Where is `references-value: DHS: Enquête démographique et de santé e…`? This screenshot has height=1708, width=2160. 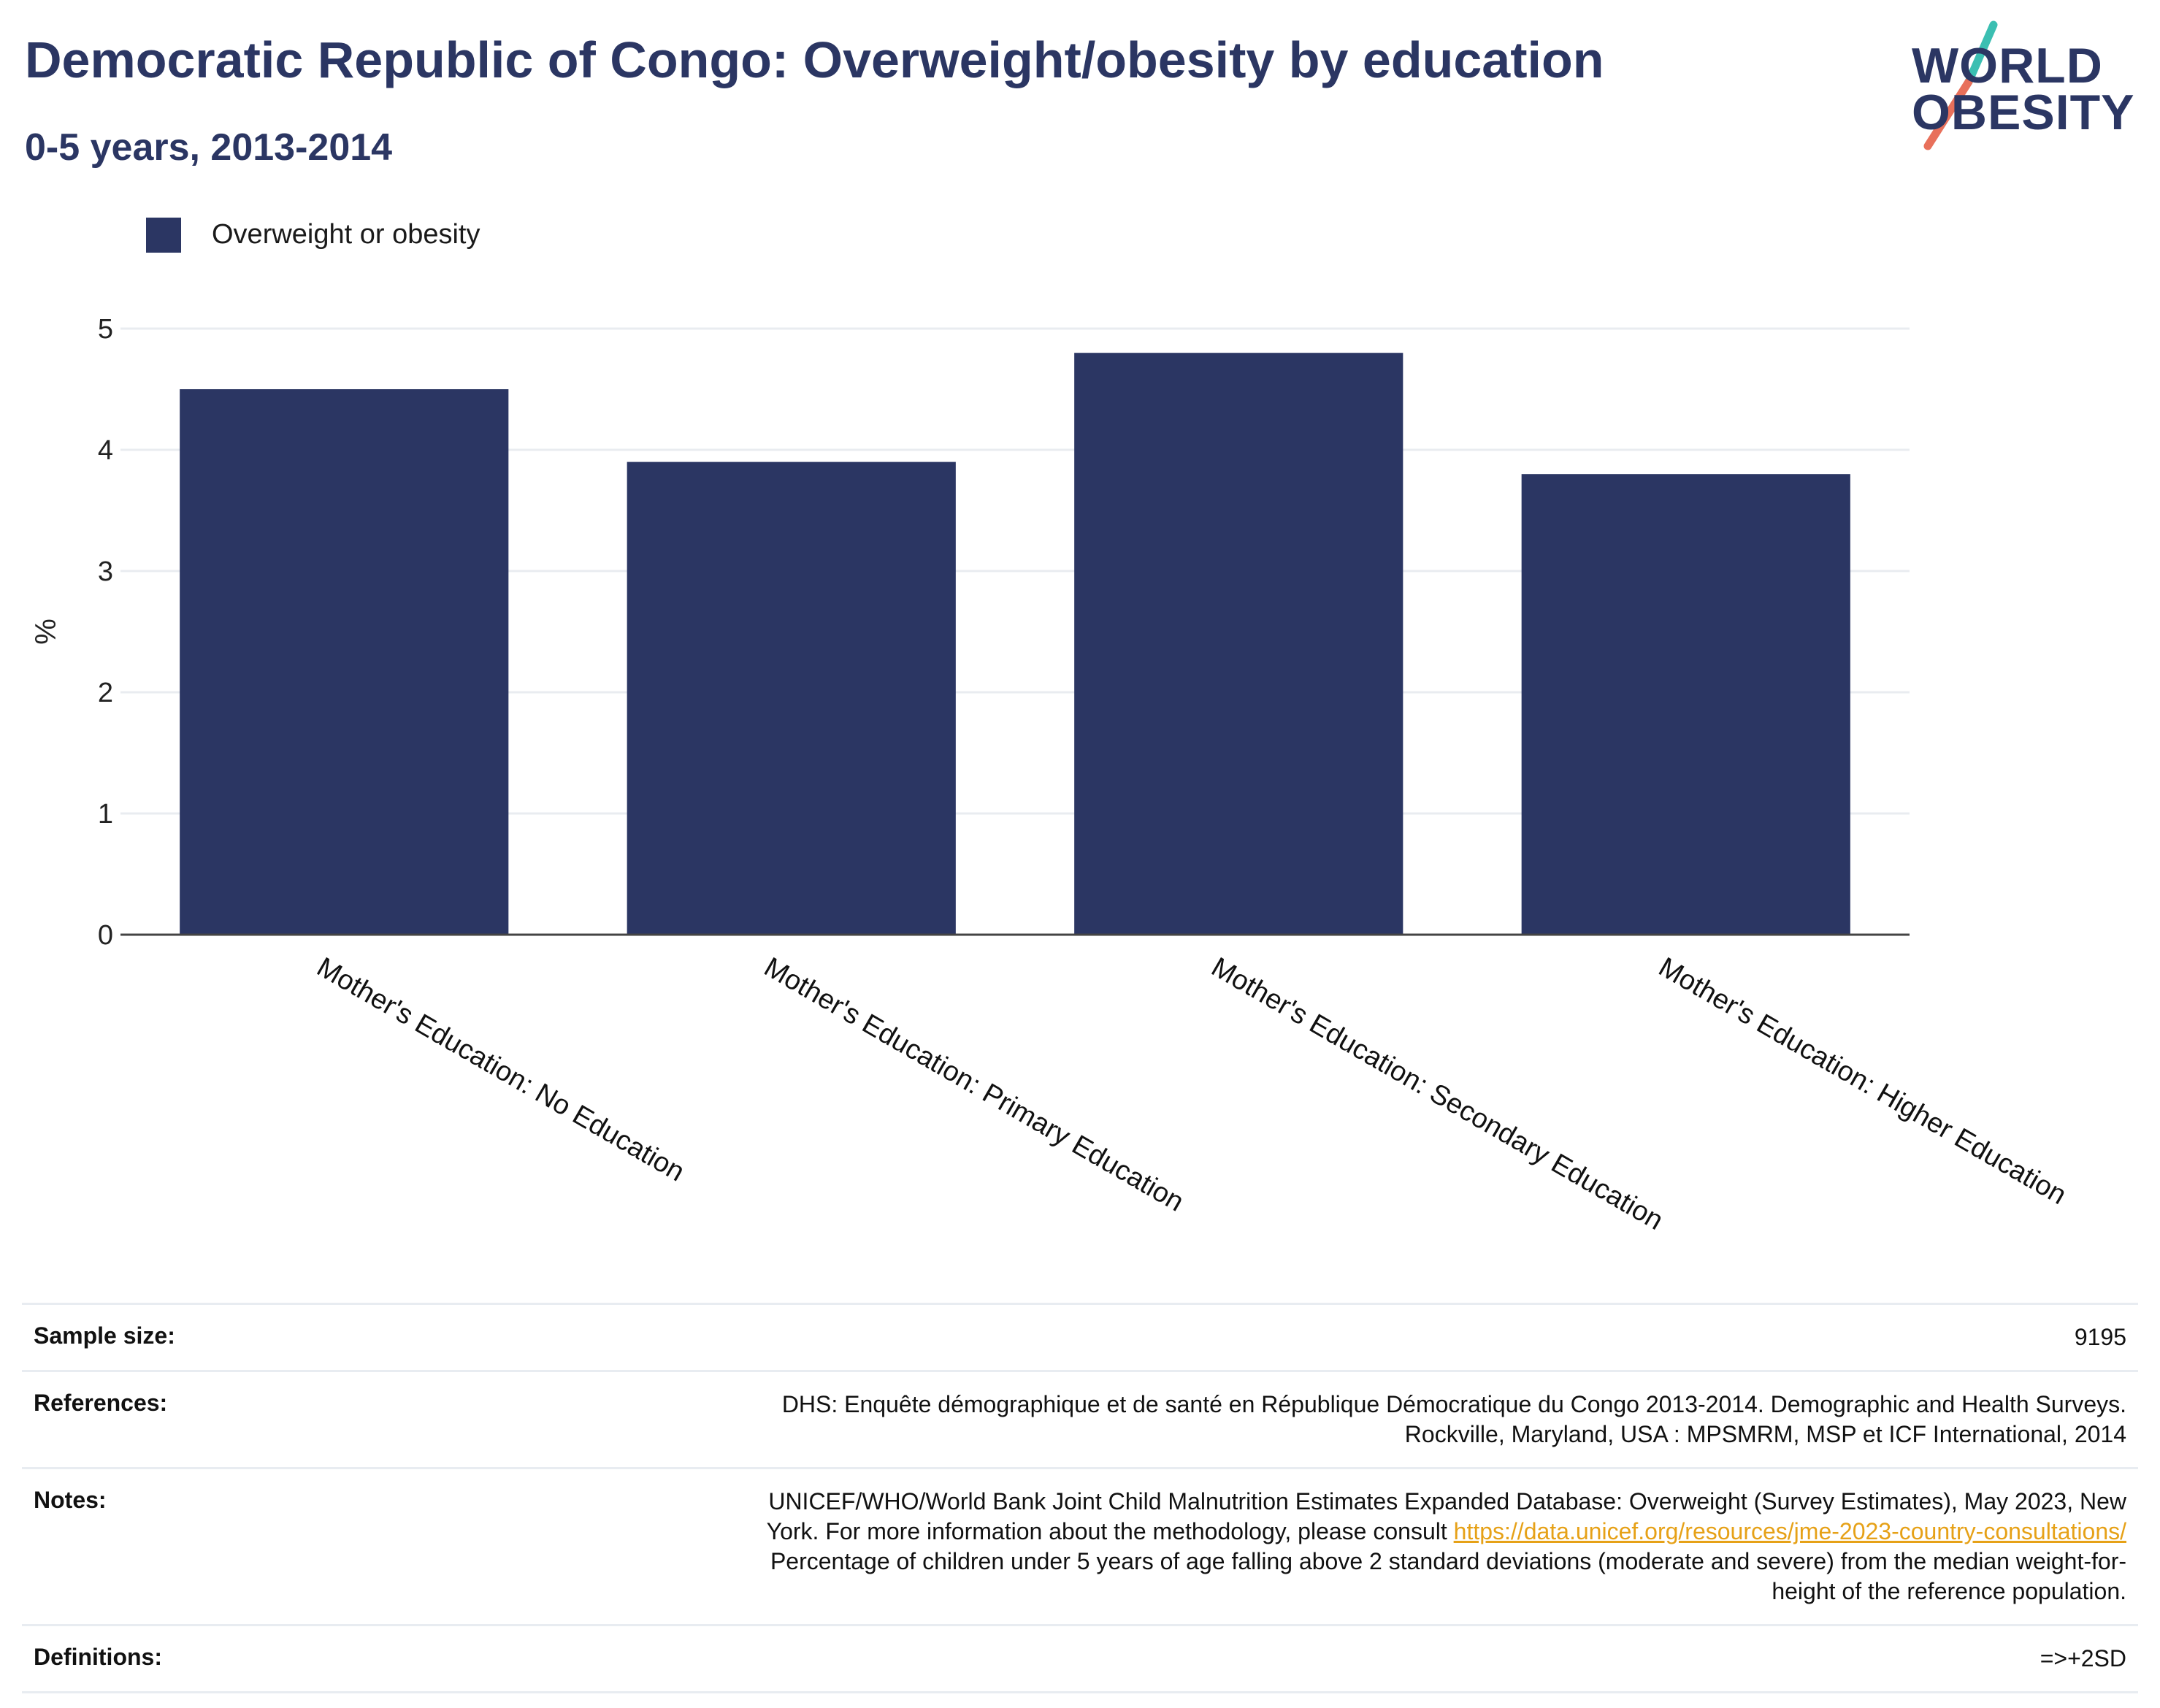
references-value: DHS: Enquête démographique et de santé e… is located at coordinates (1216, 1419).